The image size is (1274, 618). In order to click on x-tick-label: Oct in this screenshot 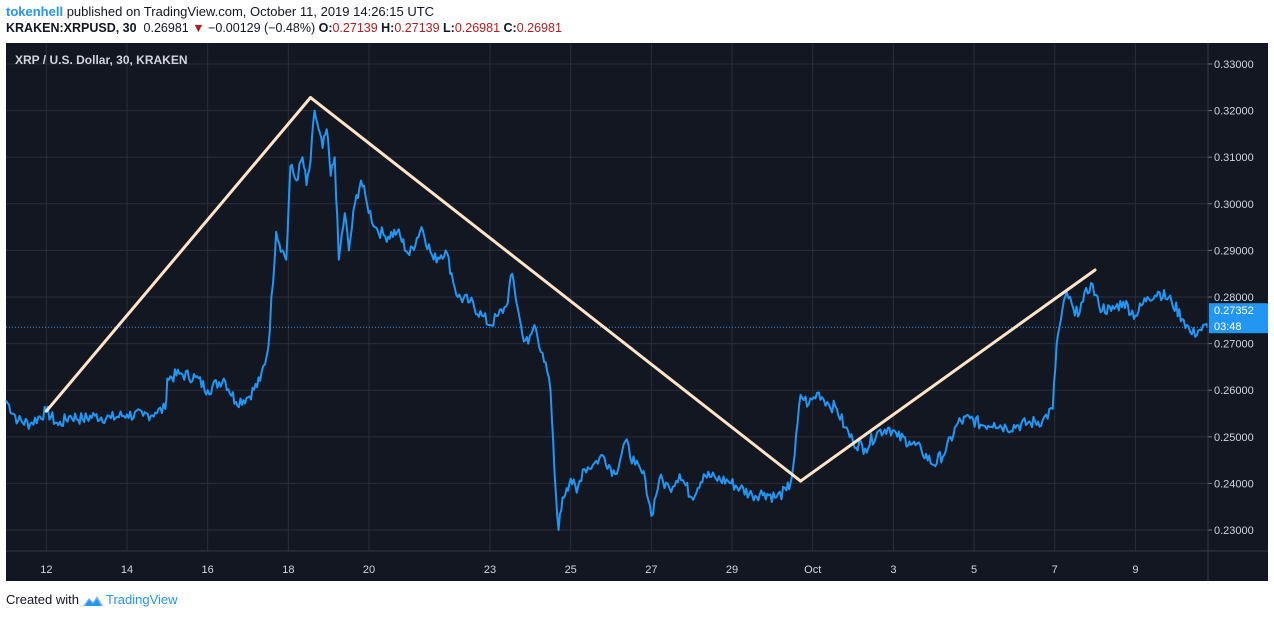, I will do `click(812, 570)`.